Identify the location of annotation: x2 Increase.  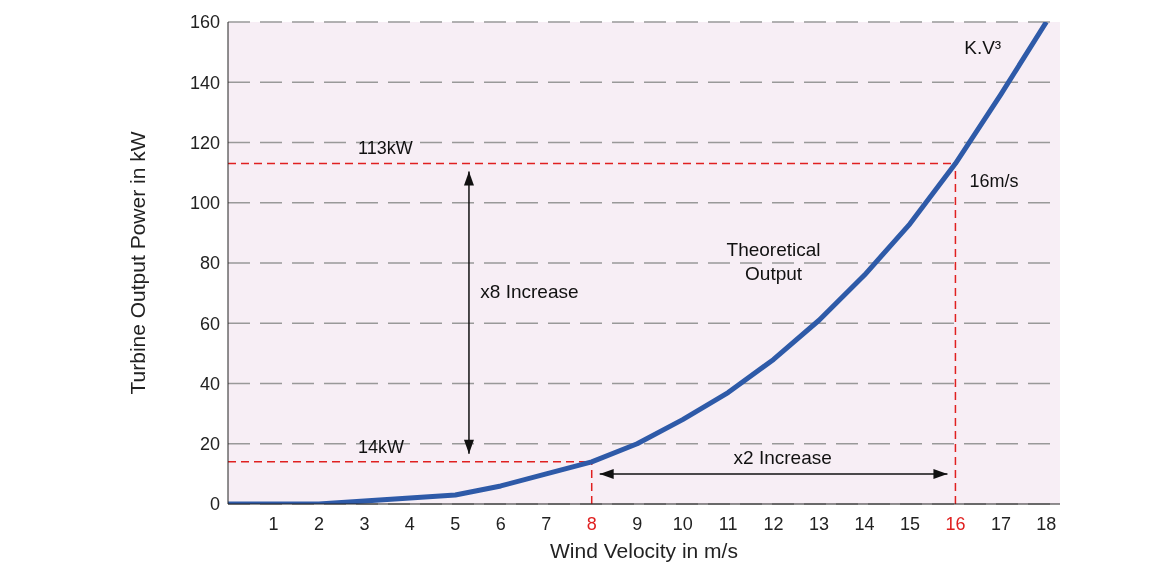
(782, 457).